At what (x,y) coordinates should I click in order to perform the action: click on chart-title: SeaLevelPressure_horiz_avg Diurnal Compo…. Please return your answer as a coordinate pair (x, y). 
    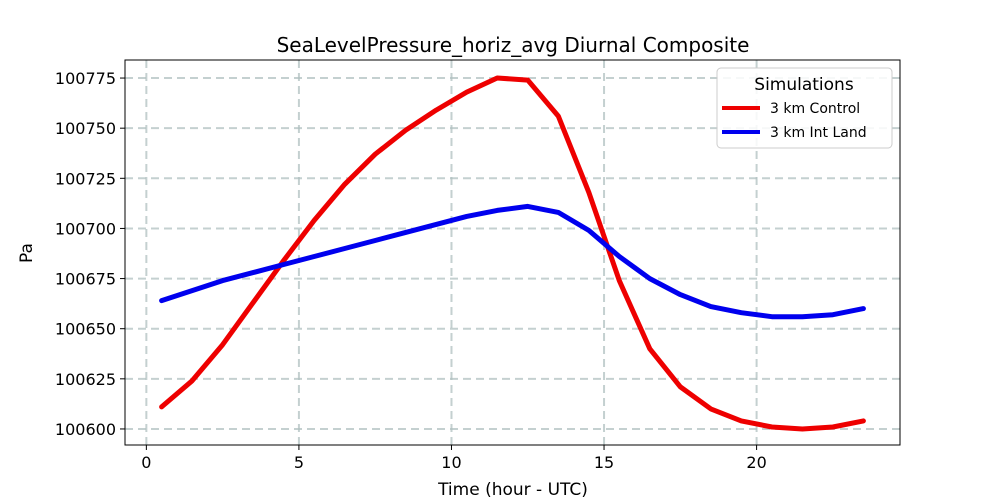
    Looking at the image, I should click on (513, 45).